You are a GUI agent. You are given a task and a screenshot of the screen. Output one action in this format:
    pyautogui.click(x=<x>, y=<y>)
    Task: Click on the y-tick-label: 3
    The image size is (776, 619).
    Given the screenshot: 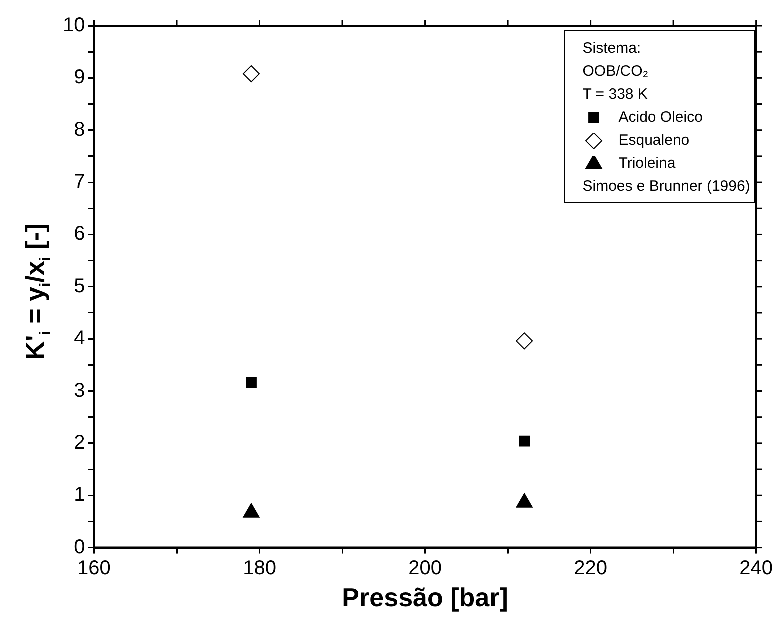 What is the action you would take?
    pyautogui.click(x=80, y=391)
    